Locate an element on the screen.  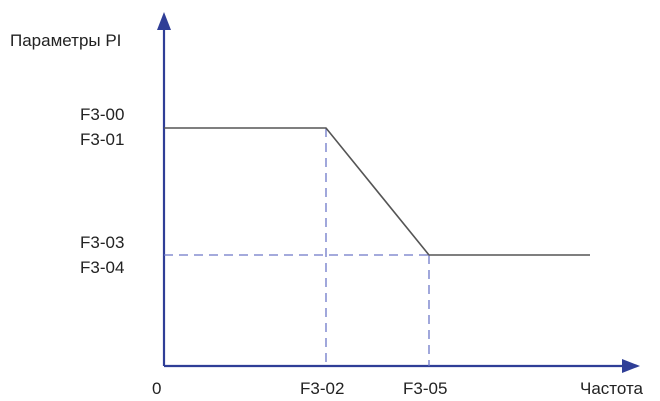
x-tick-f3-05: F3-05 is located at coordinates (425, 388).